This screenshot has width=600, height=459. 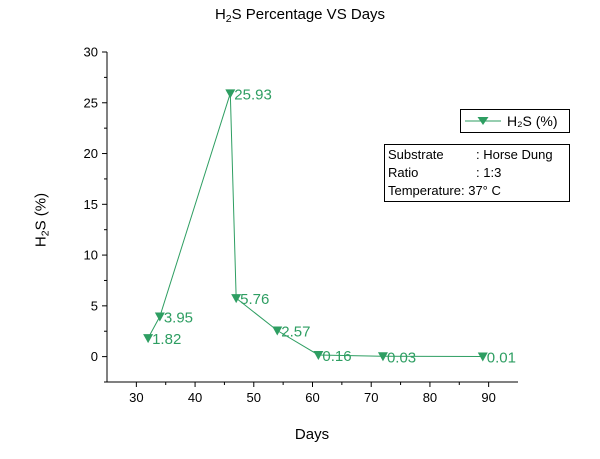 I want to click on annotation-key: Temperature, so click(x=424, y=190).